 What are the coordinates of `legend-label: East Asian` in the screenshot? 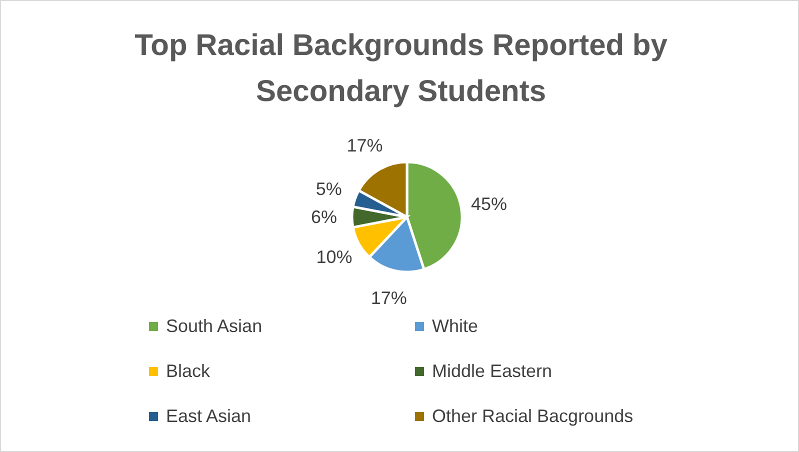 It's located at (209, 416).